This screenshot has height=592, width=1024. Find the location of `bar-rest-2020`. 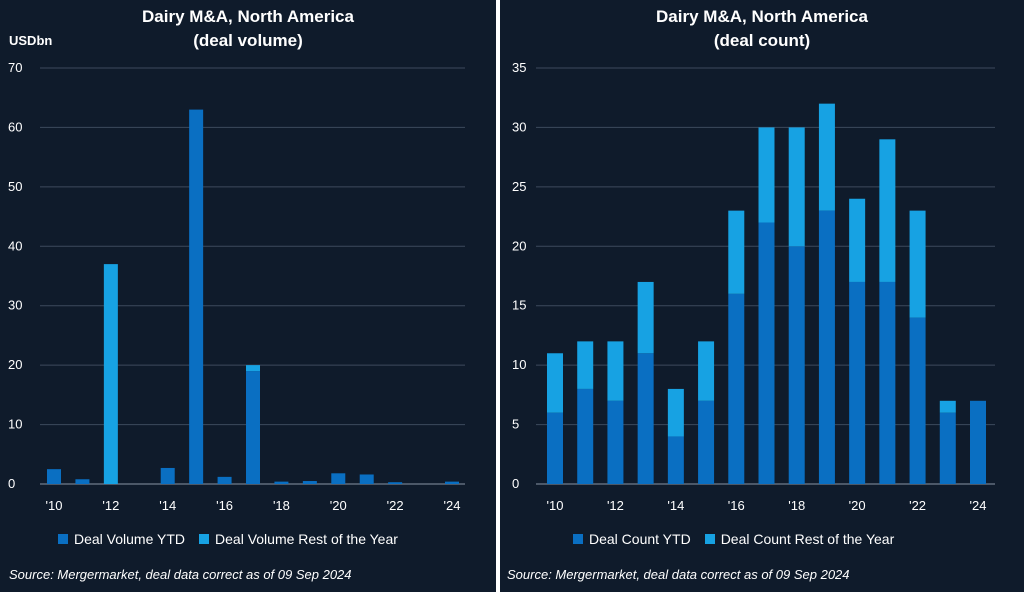

bar-rest-2020 is located at coordinates (857, 240).